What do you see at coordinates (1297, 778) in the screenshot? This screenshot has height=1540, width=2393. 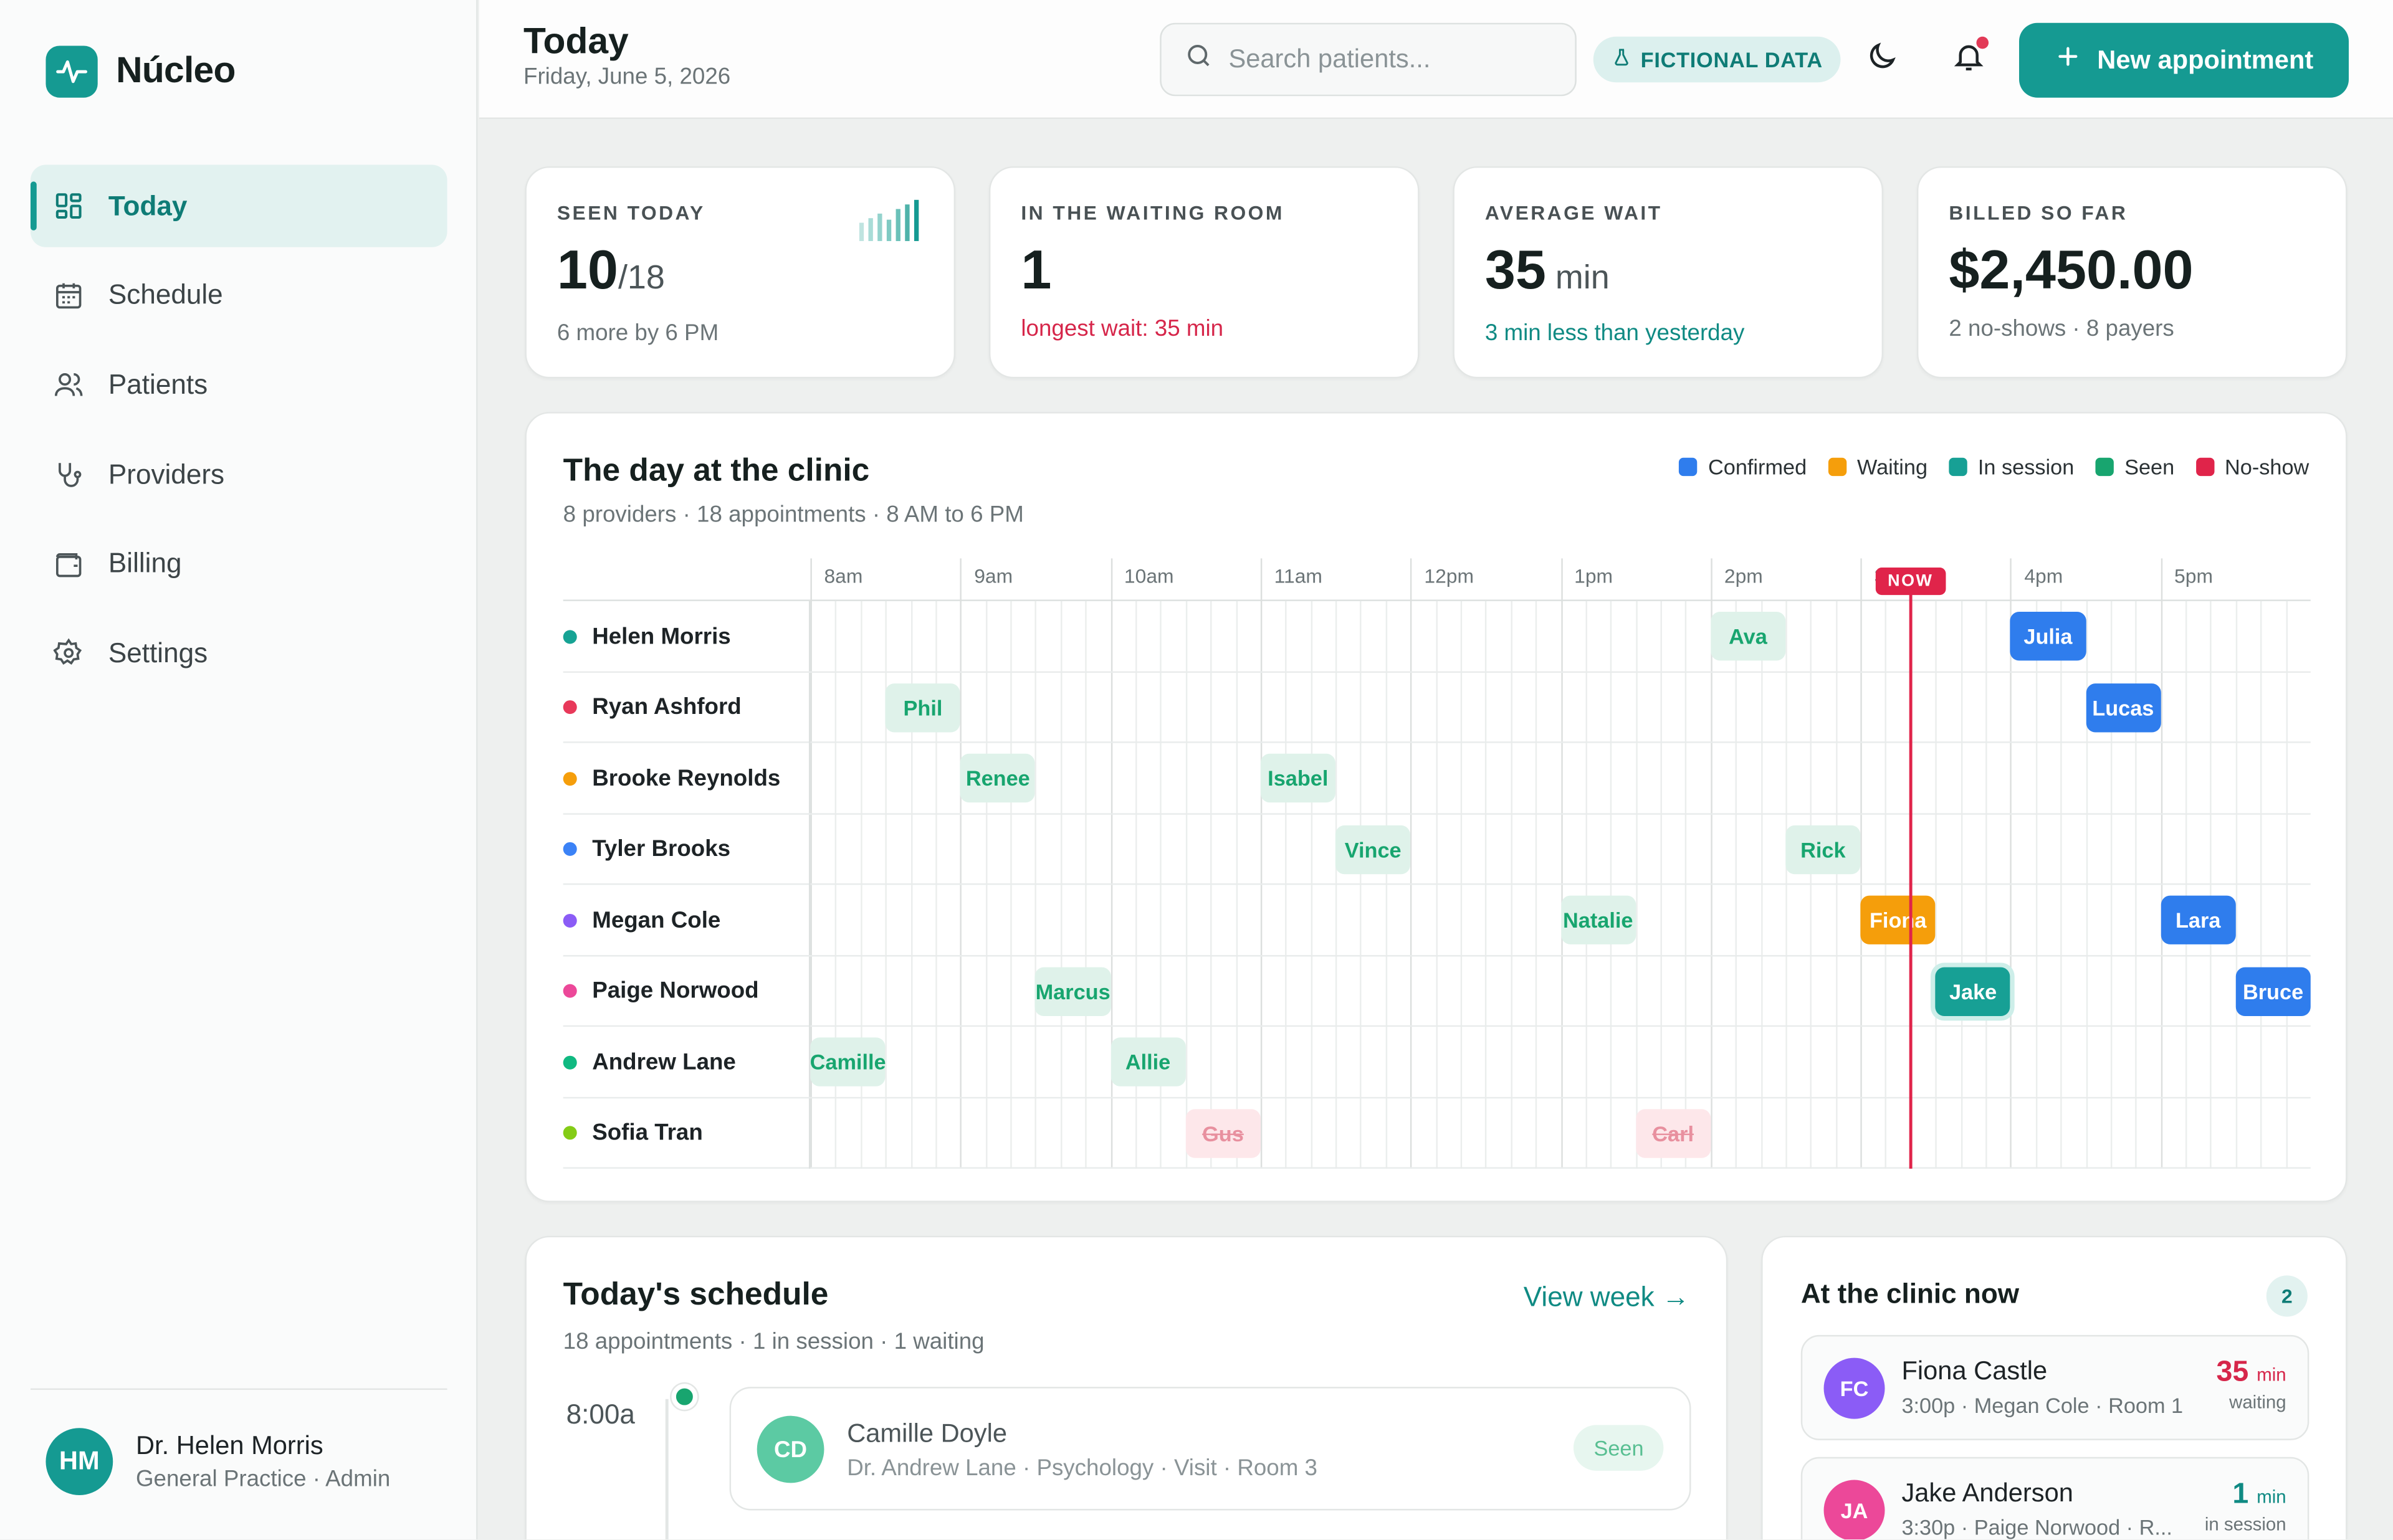 I see `appointment-block: Isabel` at bounding box center [1297, 778].